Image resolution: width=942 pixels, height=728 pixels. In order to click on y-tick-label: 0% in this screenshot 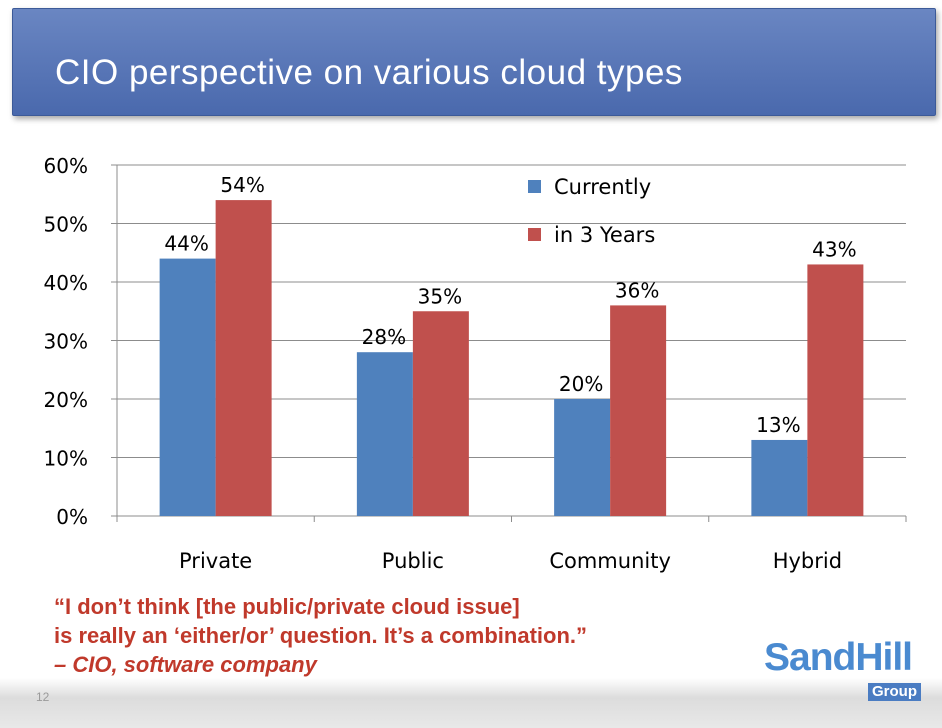, I will do `click(72, 517)`.